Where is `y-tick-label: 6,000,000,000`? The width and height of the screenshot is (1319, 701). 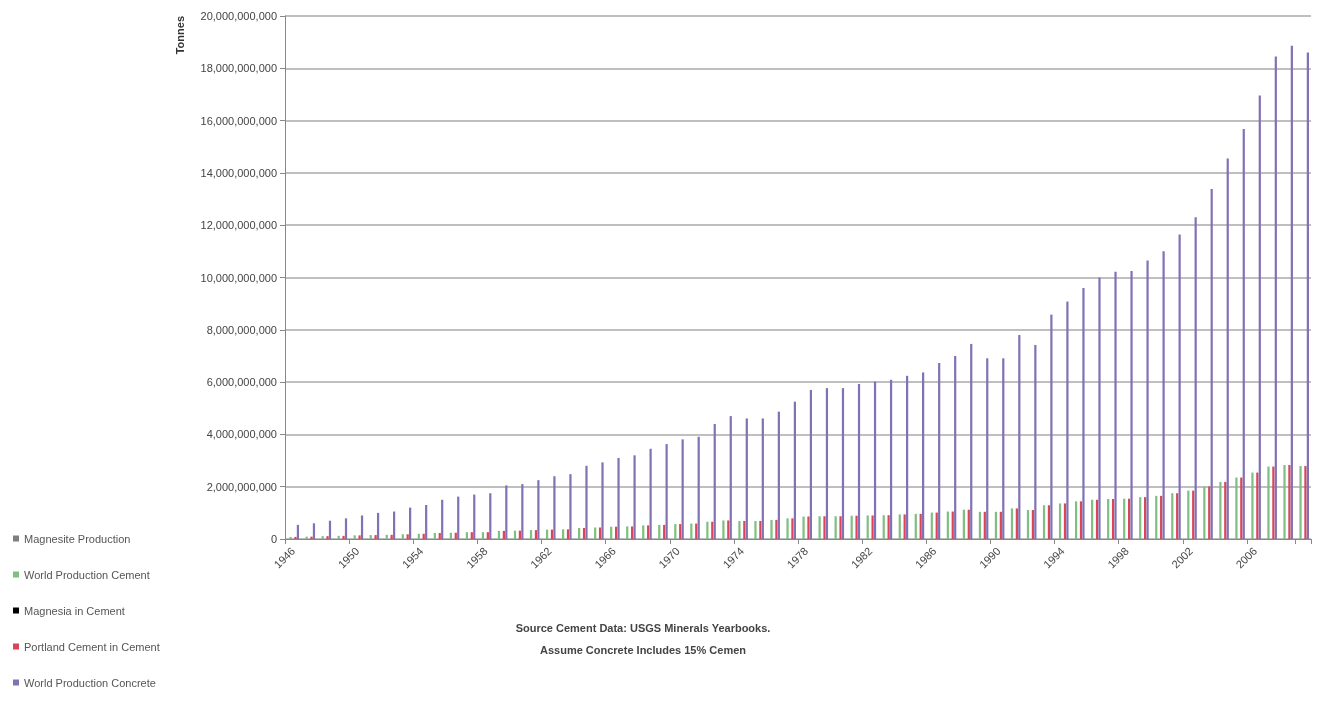 y-tick-label: 6,000,000,000 is located at coordinates (241, 382).